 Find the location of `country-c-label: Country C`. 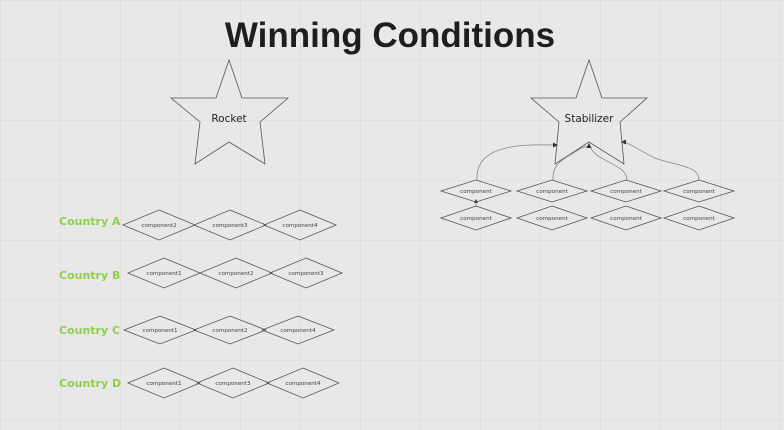

country-c-label: Country C is located at coordinates (89, 330).